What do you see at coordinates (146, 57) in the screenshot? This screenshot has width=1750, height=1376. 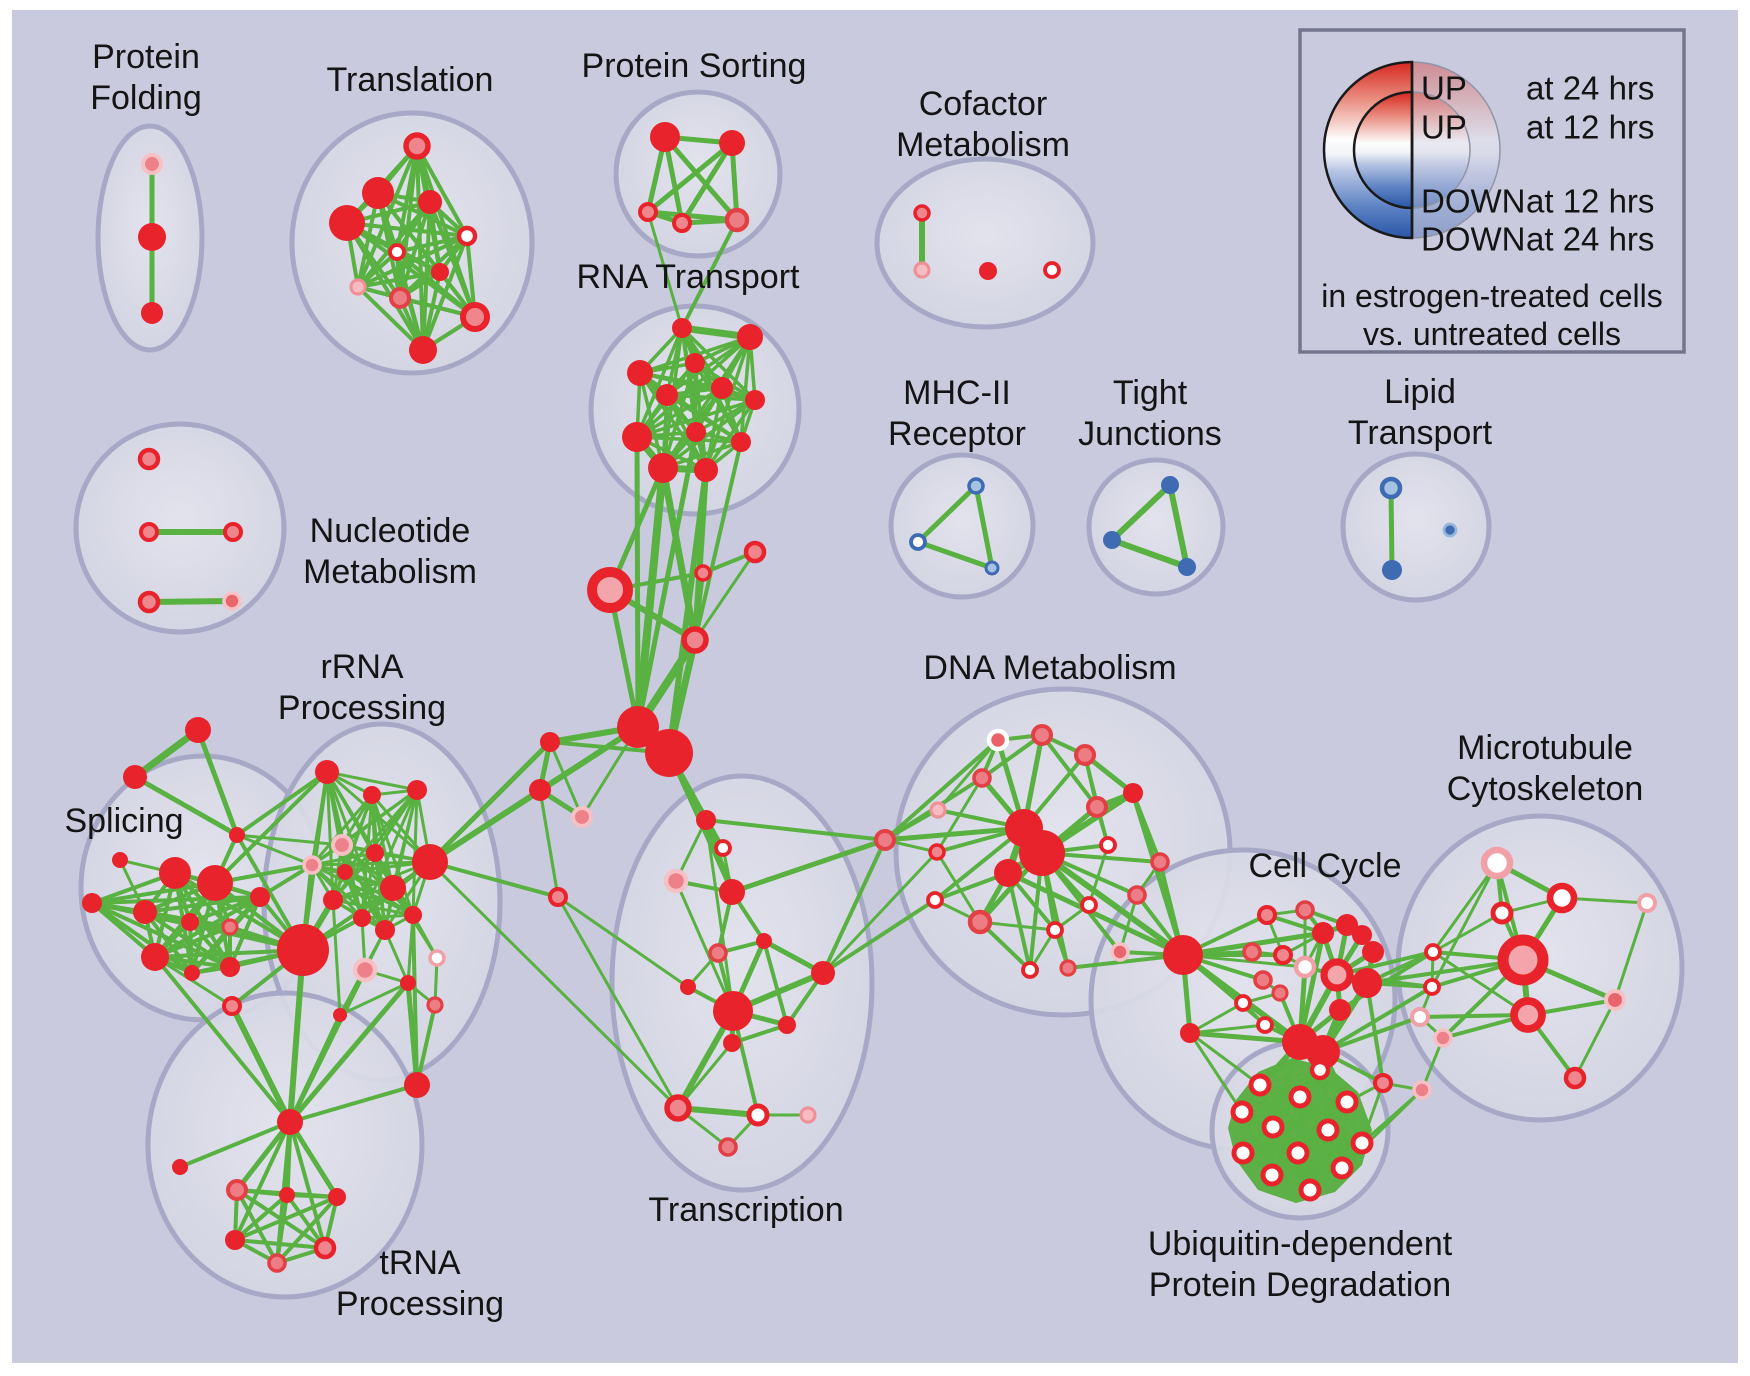 I see `cluster-label-line: Protein` at bounding box center [146, 57].